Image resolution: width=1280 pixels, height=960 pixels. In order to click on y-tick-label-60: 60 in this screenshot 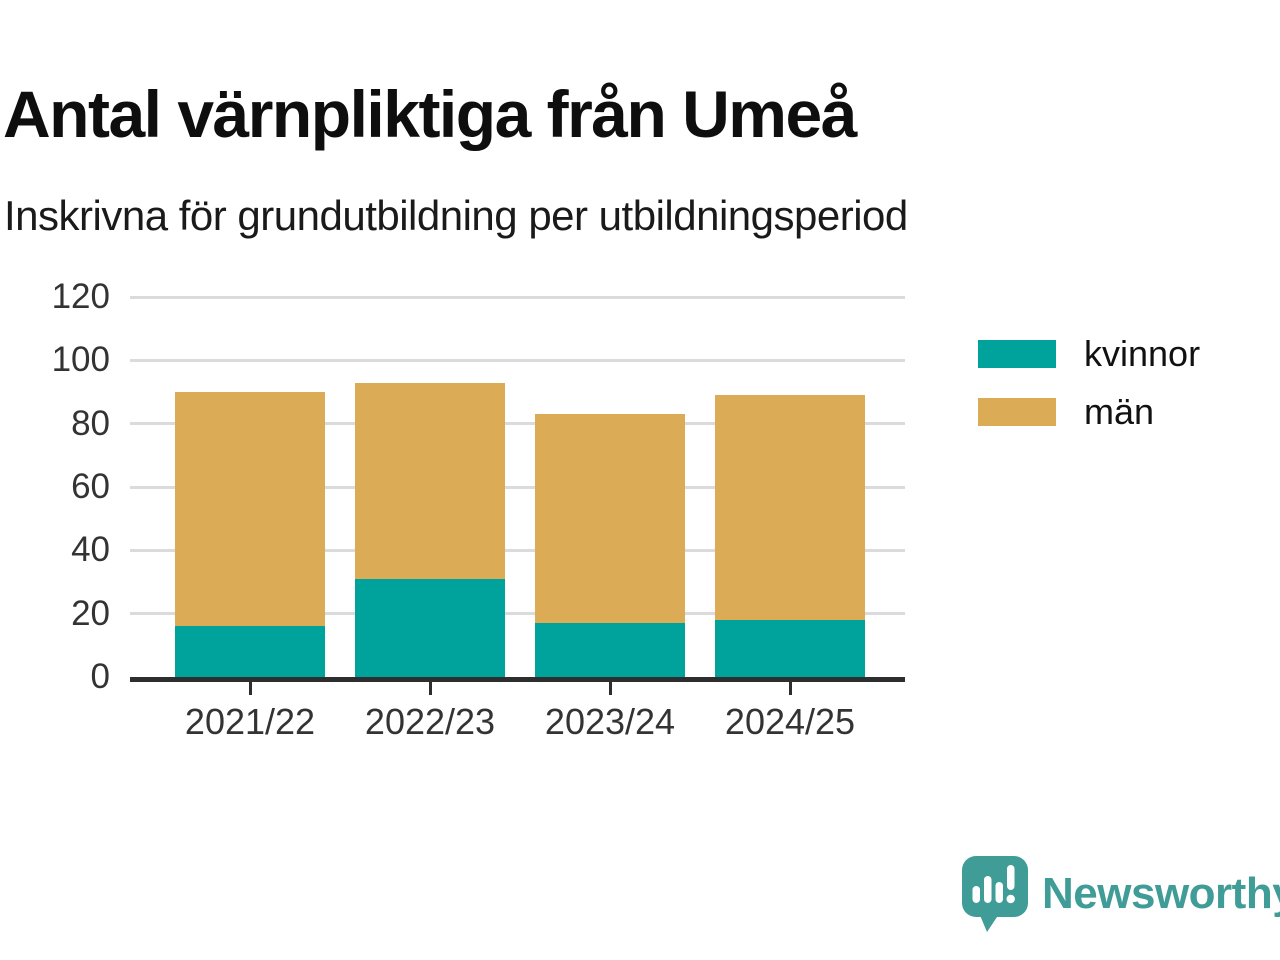, I will do `click(90, 486)`.